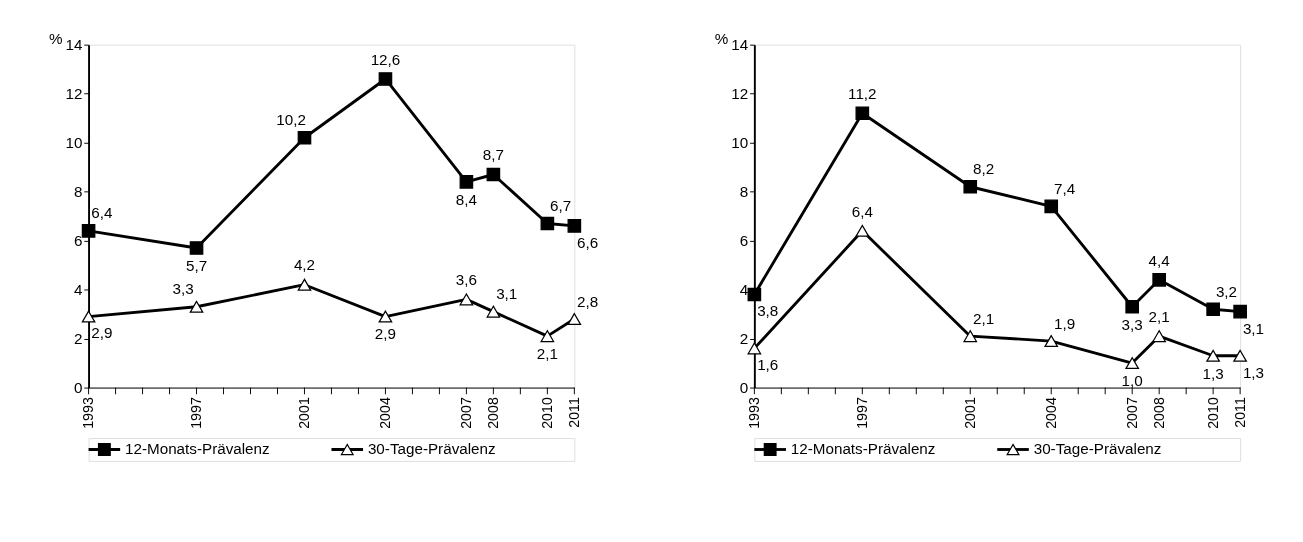 This screenshot has width=1303, height=542. Describe the element at coordinates (304, 265) in the screenshot. I see `data-label: 4,2` at that location.